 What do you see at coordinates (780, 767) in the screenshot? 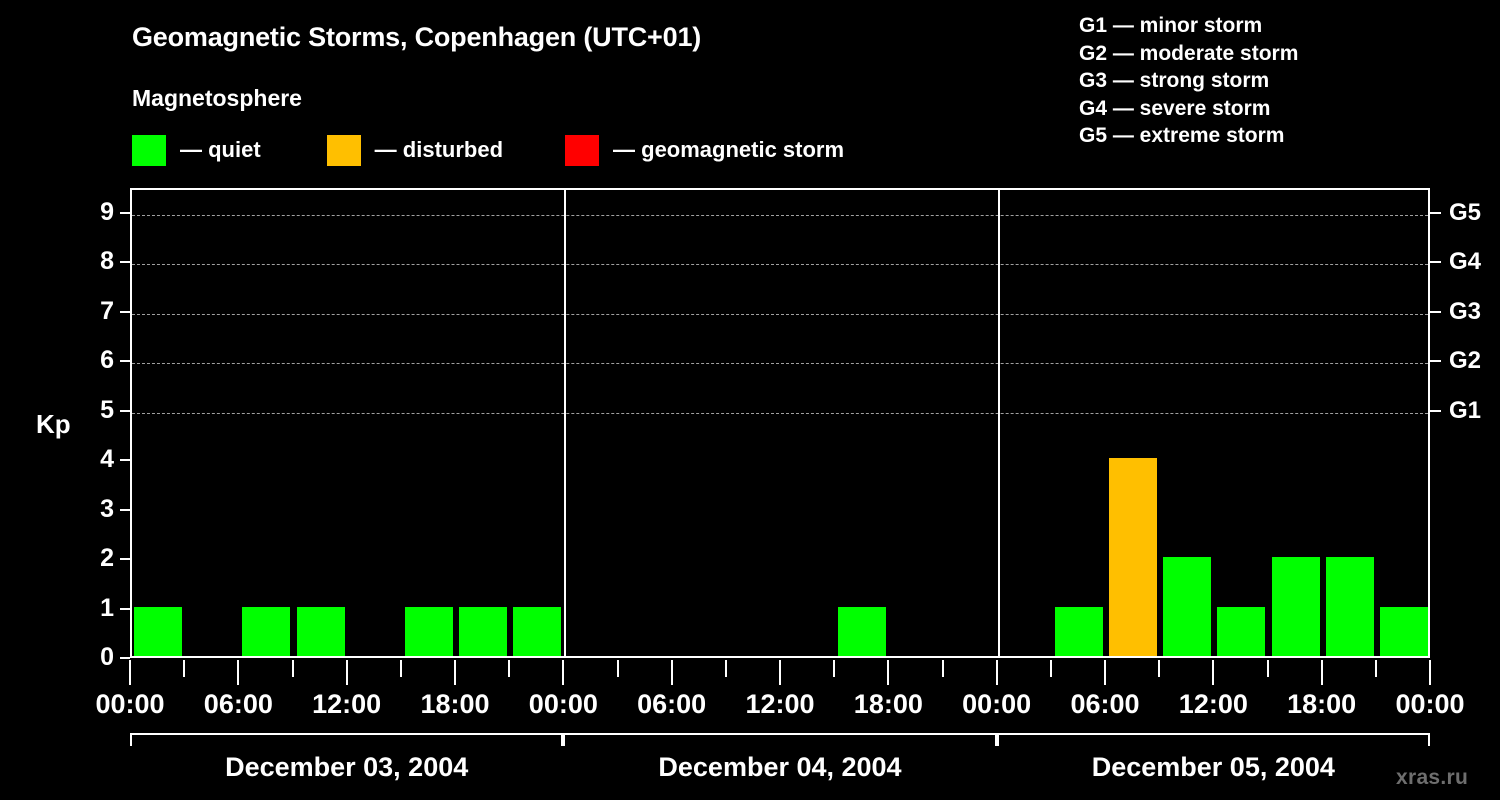
I see `day-label: December 04, 2004` at bounding box center [780, 767].